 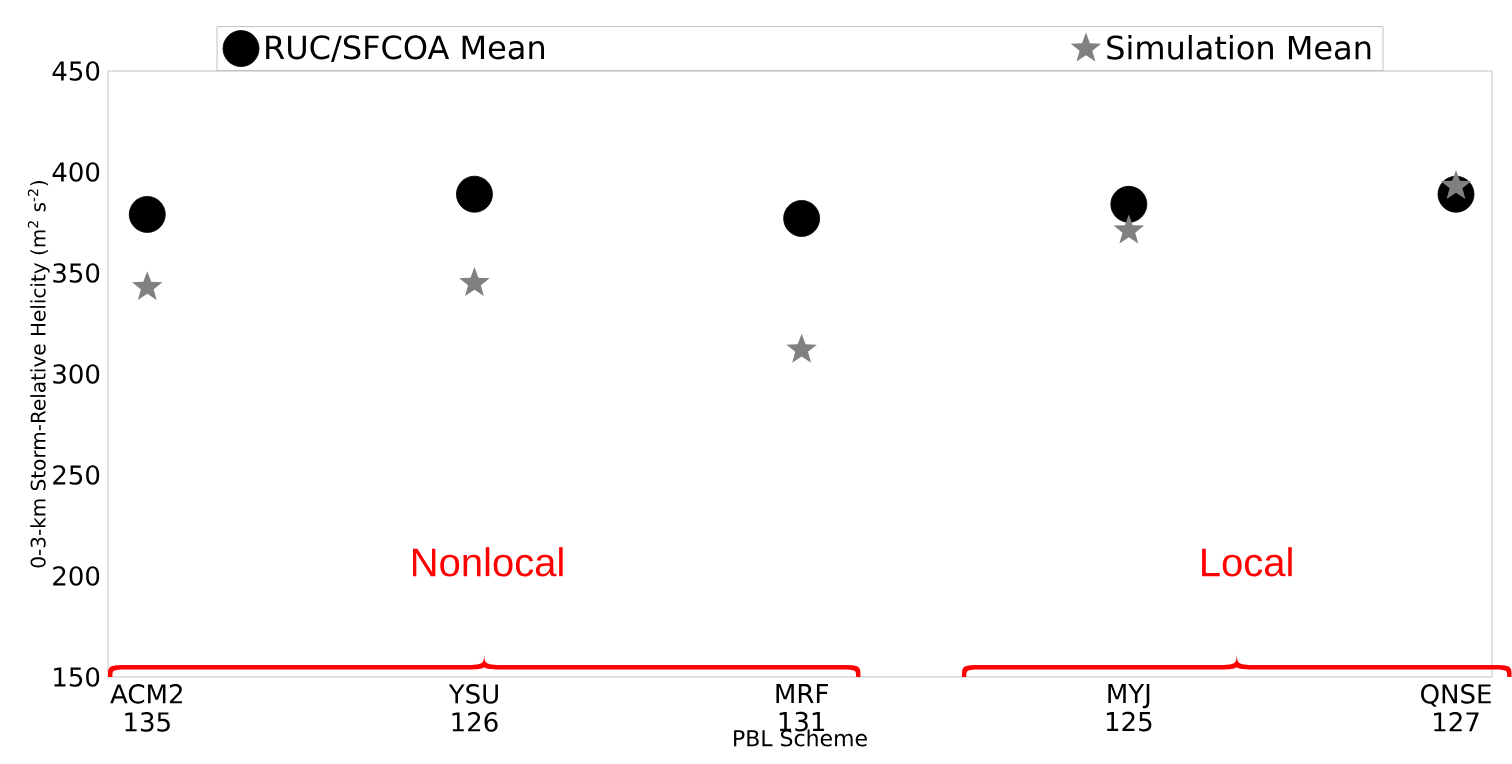 What do you see at coordinates (76, 172) in the screenshot?
I see `y-tick-label: 400` at bounding box center [76, 172].